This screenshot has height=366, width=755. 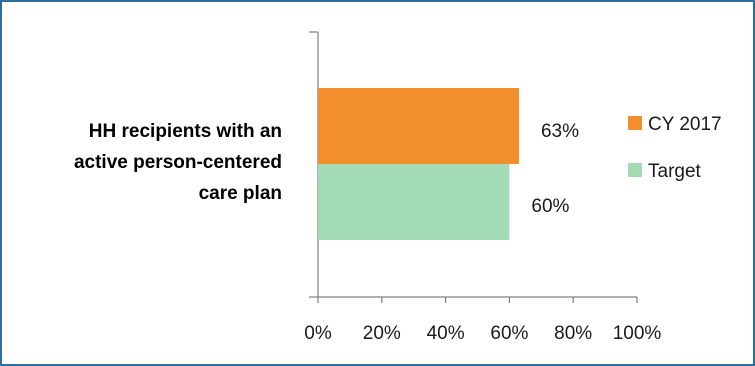 What do you see at coordinates (318, 333) in the screenshot?
I see `x-tick-label: 0%` at bounding box center [318, 333].